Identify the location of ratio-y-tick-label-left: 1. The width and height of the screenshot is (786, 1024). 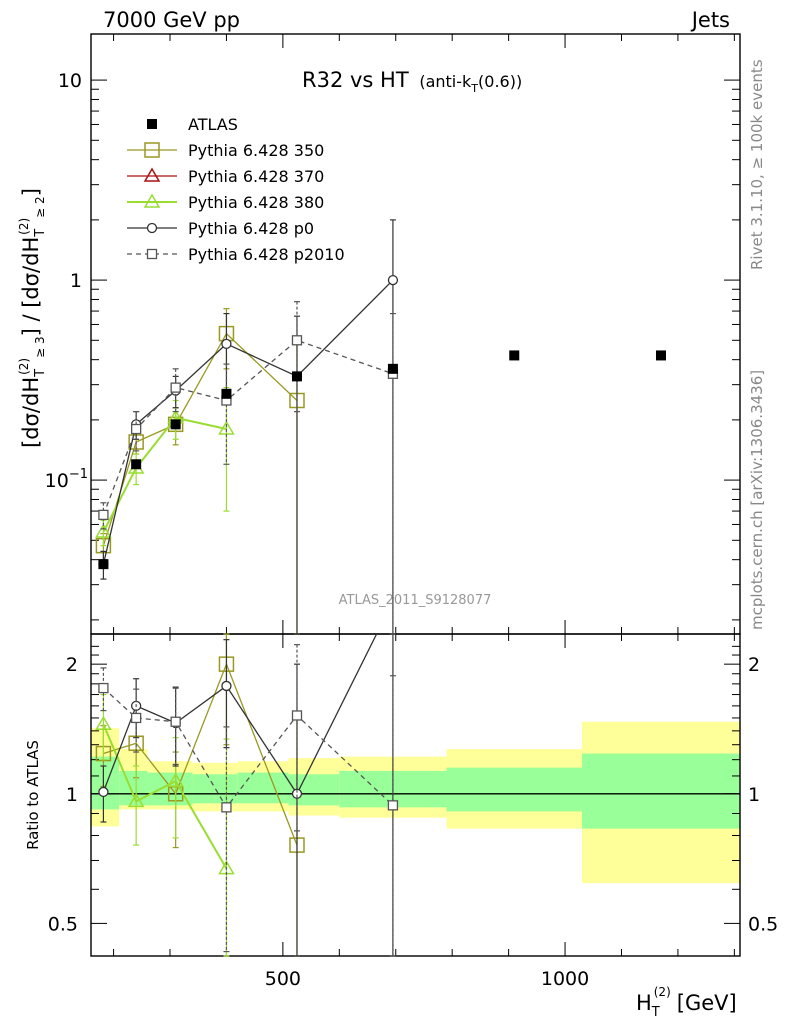
(72, 795).